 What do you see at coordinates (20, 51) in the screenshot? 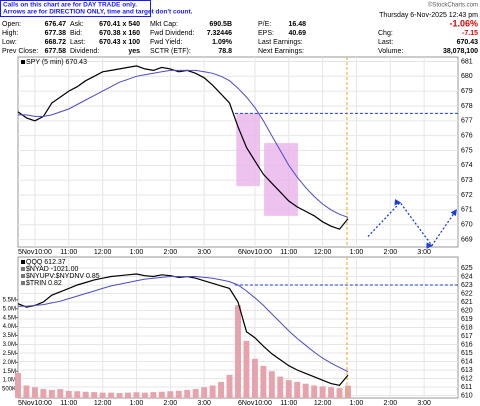
I see `quote-label: Prev Close:` at bounding box center [20, 51].